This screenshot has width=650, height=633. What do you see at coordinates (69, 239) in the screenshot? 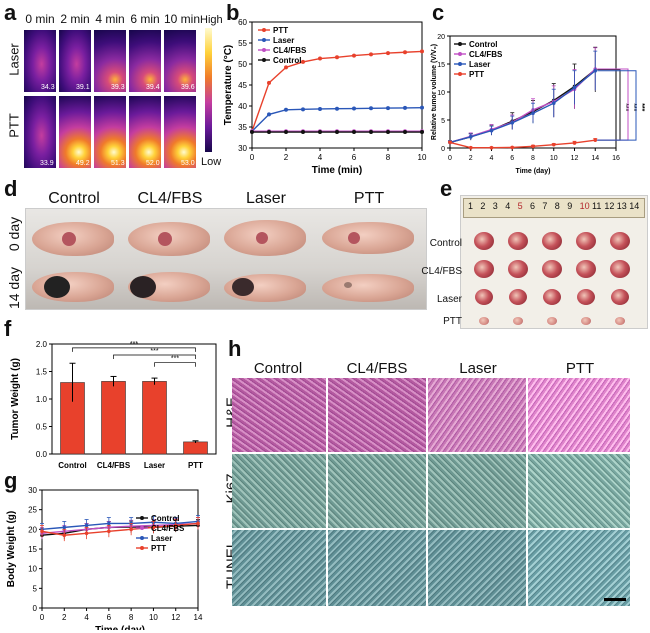
I see `tumor-control-day0` at bounding box center [69, 239].